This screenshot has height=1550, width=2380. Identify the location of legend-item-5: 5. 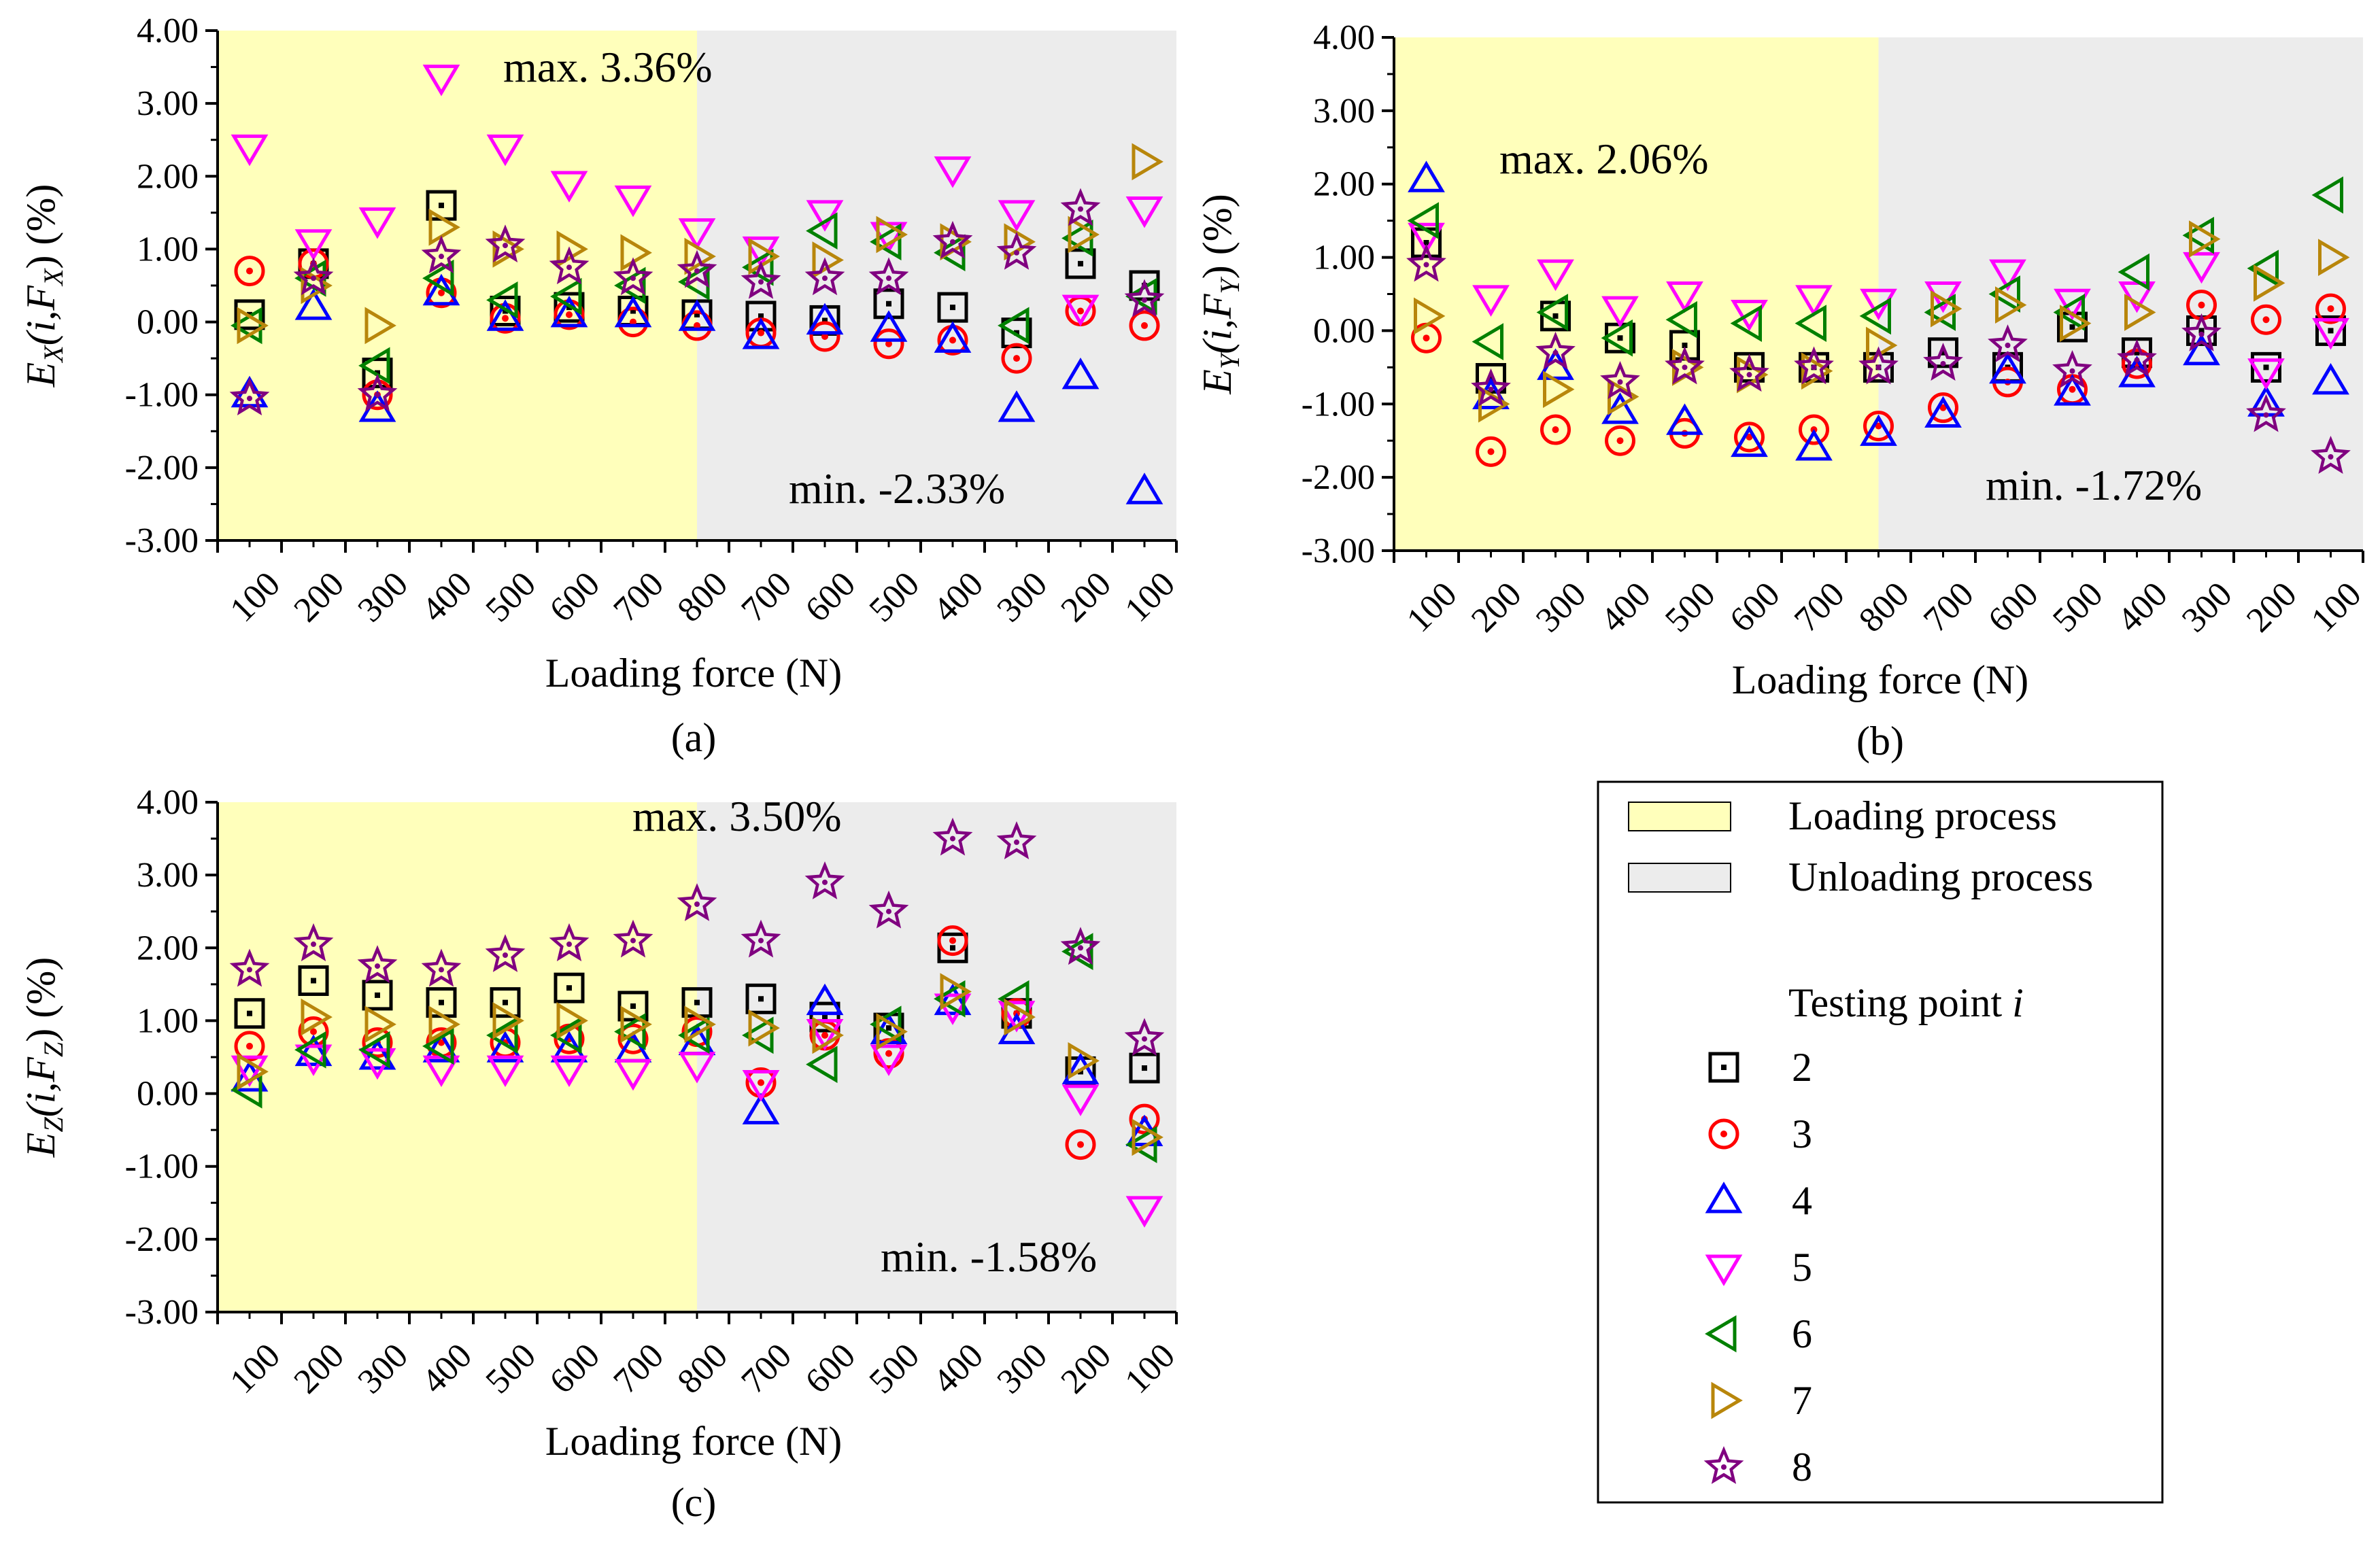
(1758, 1267).